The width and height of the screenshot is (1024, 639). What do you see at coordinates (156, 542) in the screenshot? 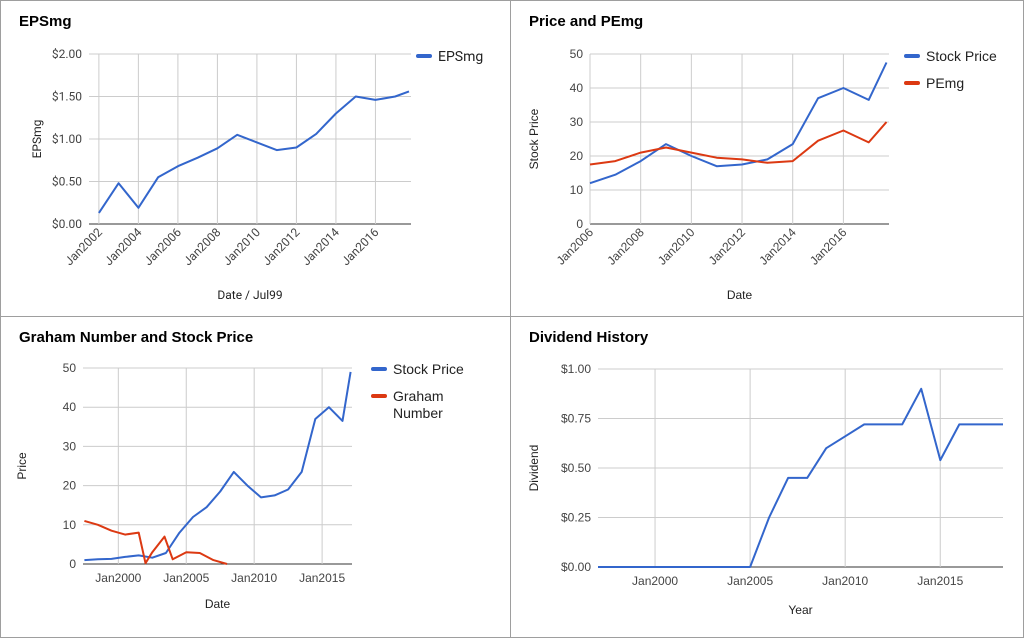
I see `series-line-graham-number` at bounding box center [156, 542].